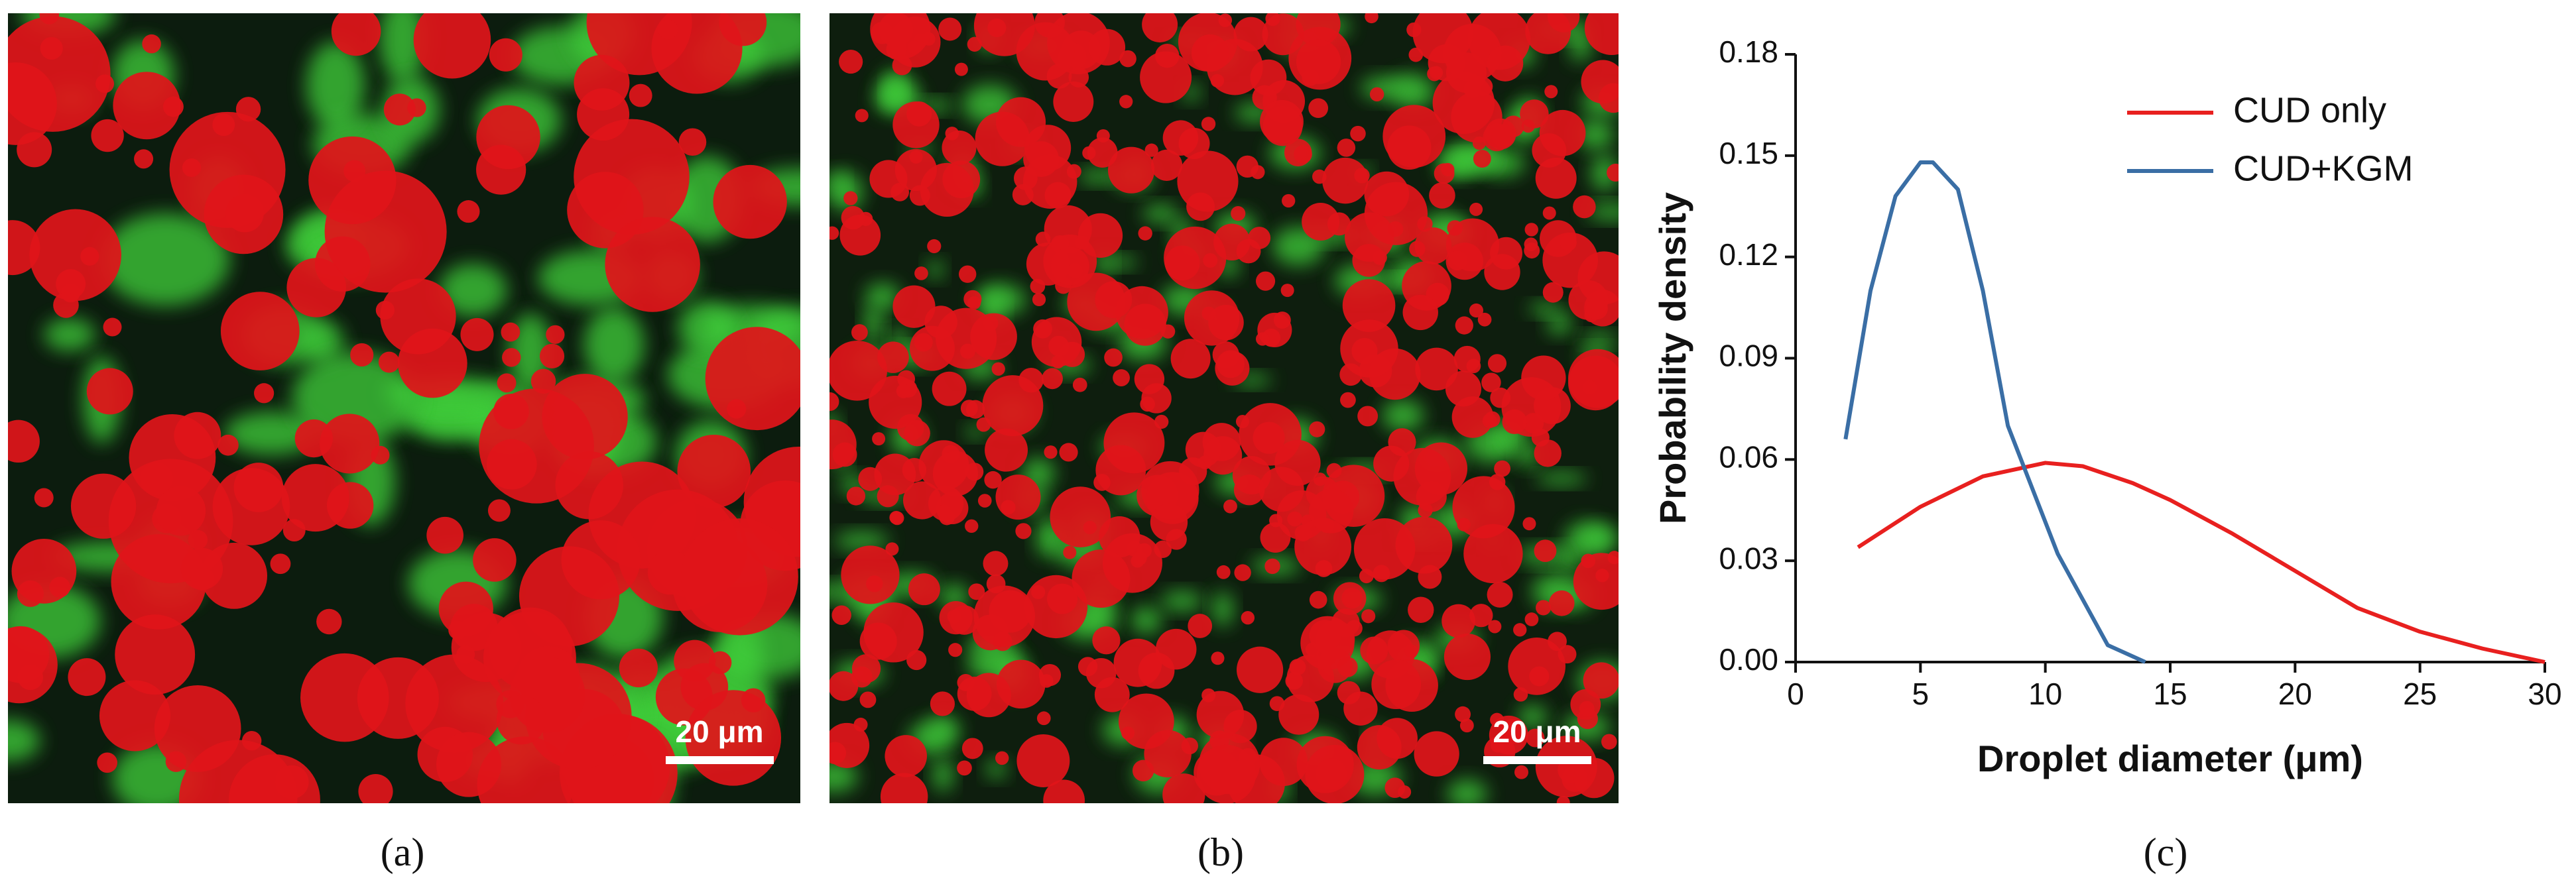 This screenshot has height=894, width=2576. I want to click on panel-caption: (a), so click(403, 852).